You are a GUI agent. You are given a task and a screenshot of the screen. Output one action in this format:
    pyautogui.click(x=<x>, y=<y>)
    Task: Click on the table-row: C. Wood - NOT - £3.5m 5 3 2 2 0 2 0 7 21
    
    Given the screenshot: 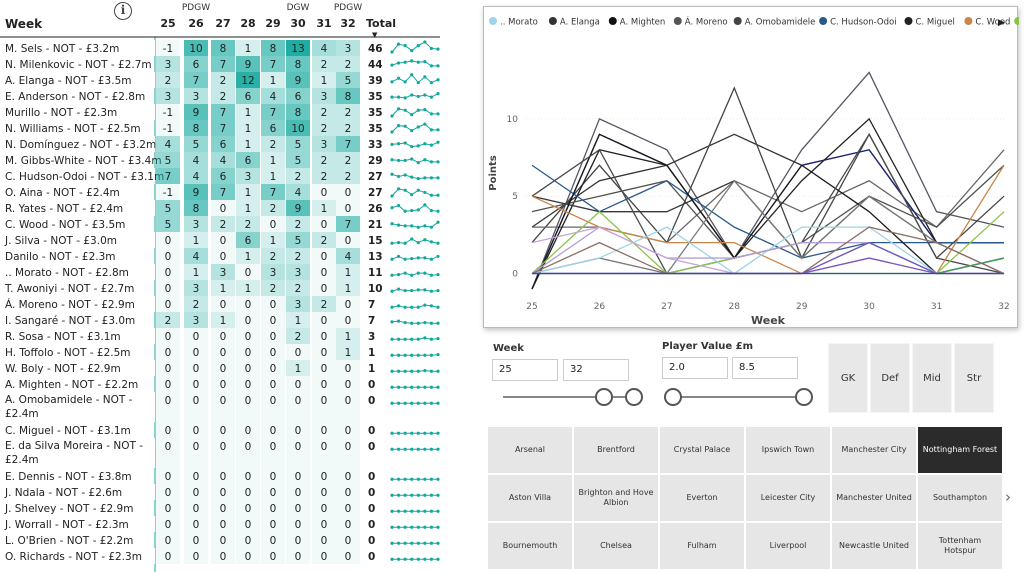 What is the action you would take?
    pyautogui.click(x=222, y=224)
    